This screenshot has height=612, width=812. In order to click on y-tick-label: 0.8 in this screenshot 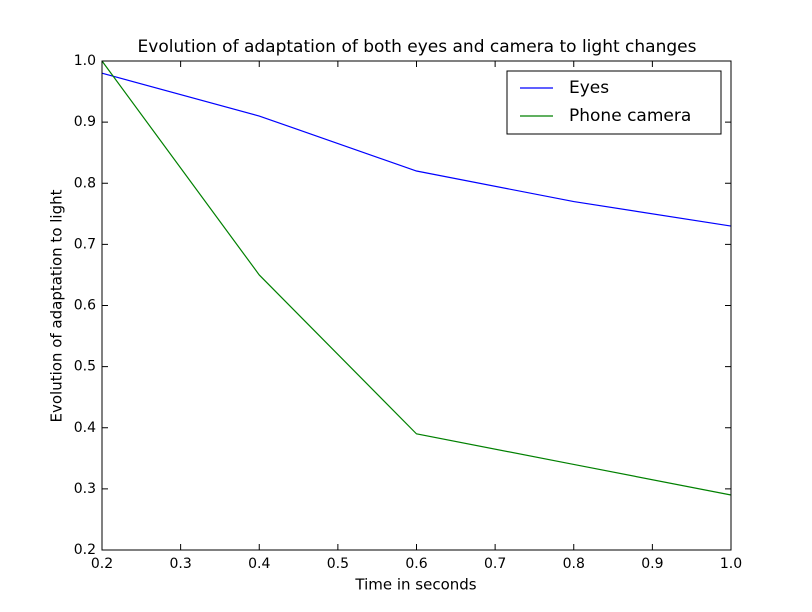, I will do `click(85, 183)`.